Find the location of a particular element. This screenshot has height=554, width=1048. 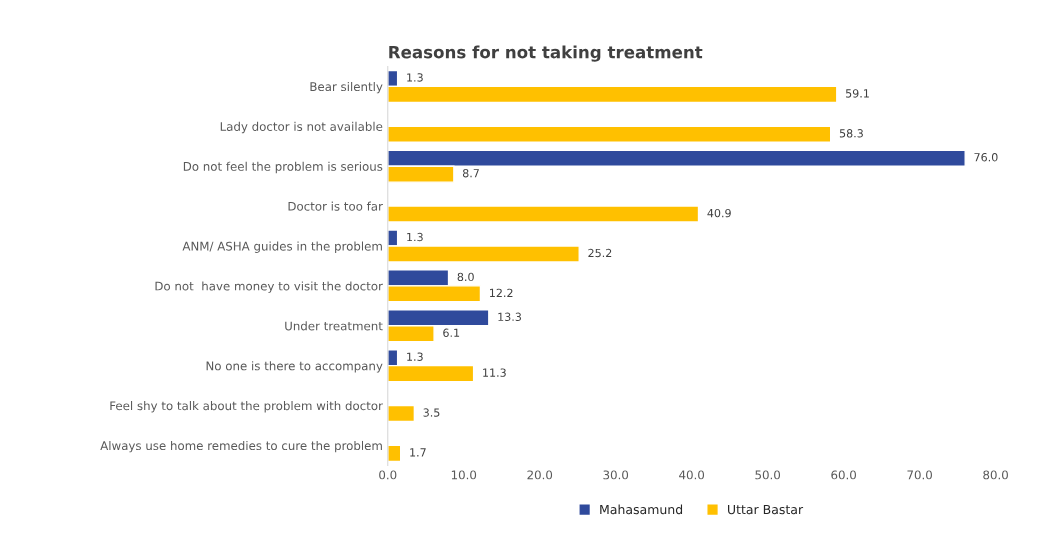

x-tick-label: 30.0 is located at coordinates (616, 475).